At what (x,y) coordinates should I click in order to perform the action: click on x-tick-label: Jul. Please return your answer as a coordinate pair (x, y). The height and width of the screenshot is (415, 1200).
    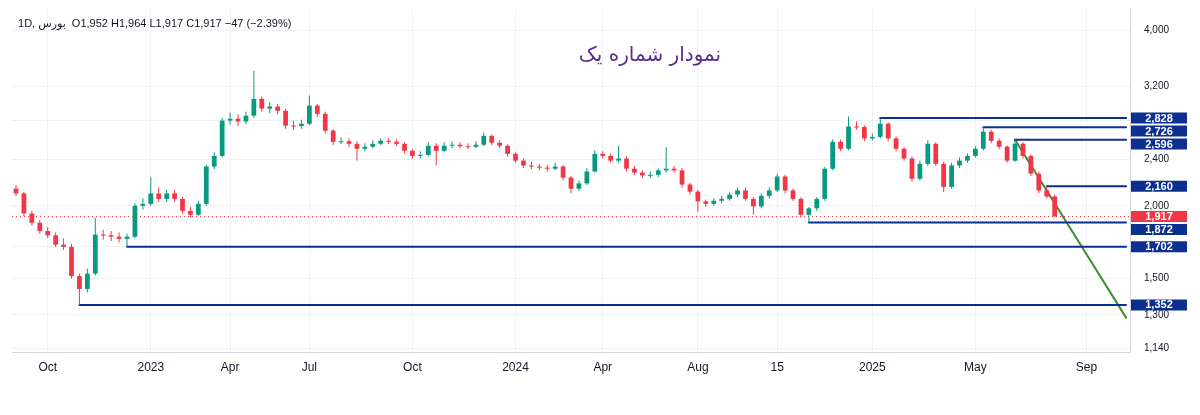
    Looking at the image, I should click on (309, 367).